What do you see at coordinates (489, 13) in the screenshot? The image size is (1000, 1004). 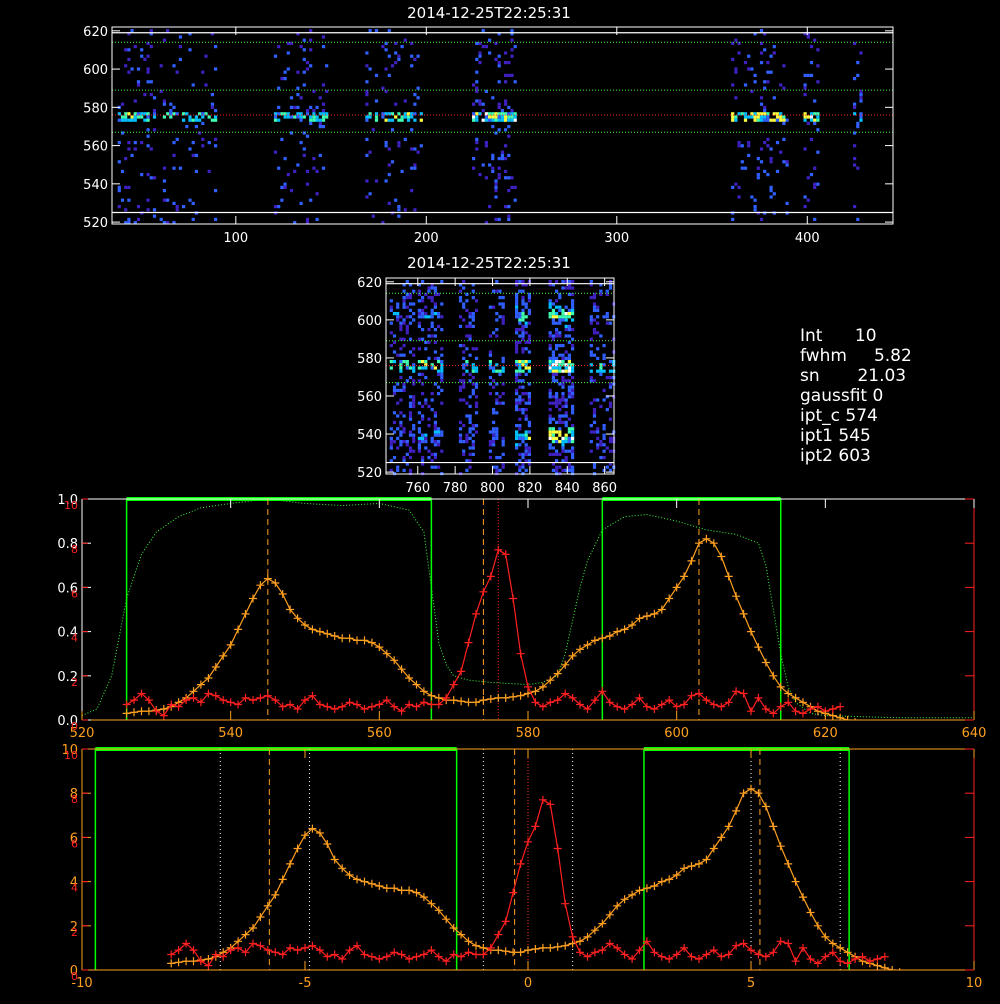 I see `panel-title-image-top: 2014-12-25T22:25:31` at bounding box center [489, 13].